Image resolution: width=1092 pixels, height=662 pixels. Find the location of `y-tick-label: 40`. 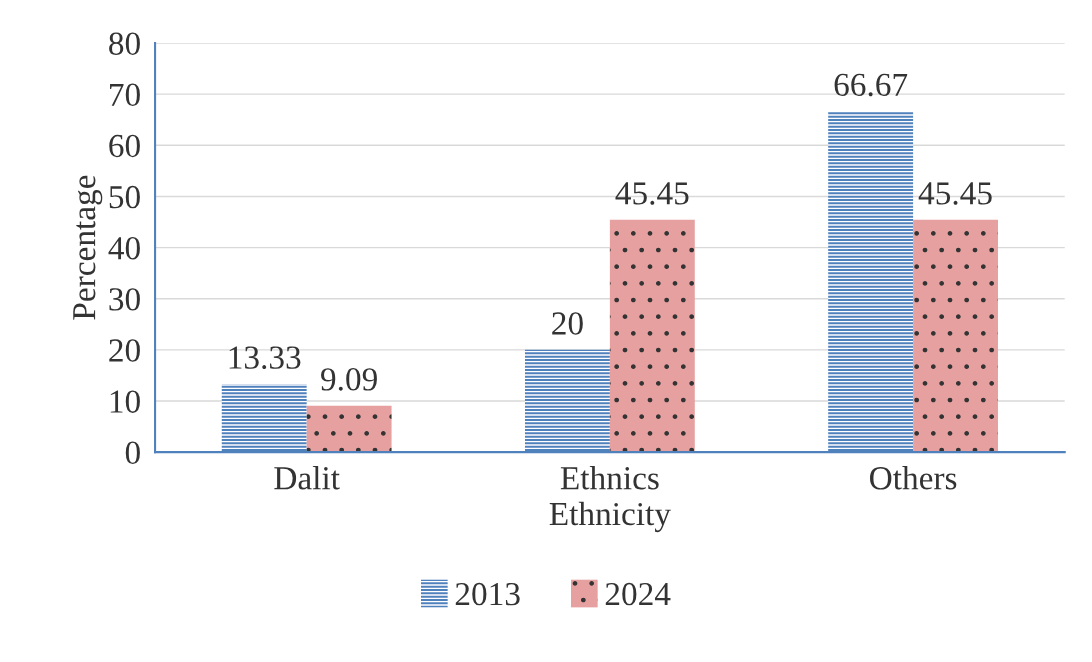

y-tick-label: 40 is located at coordinates (124, 248).